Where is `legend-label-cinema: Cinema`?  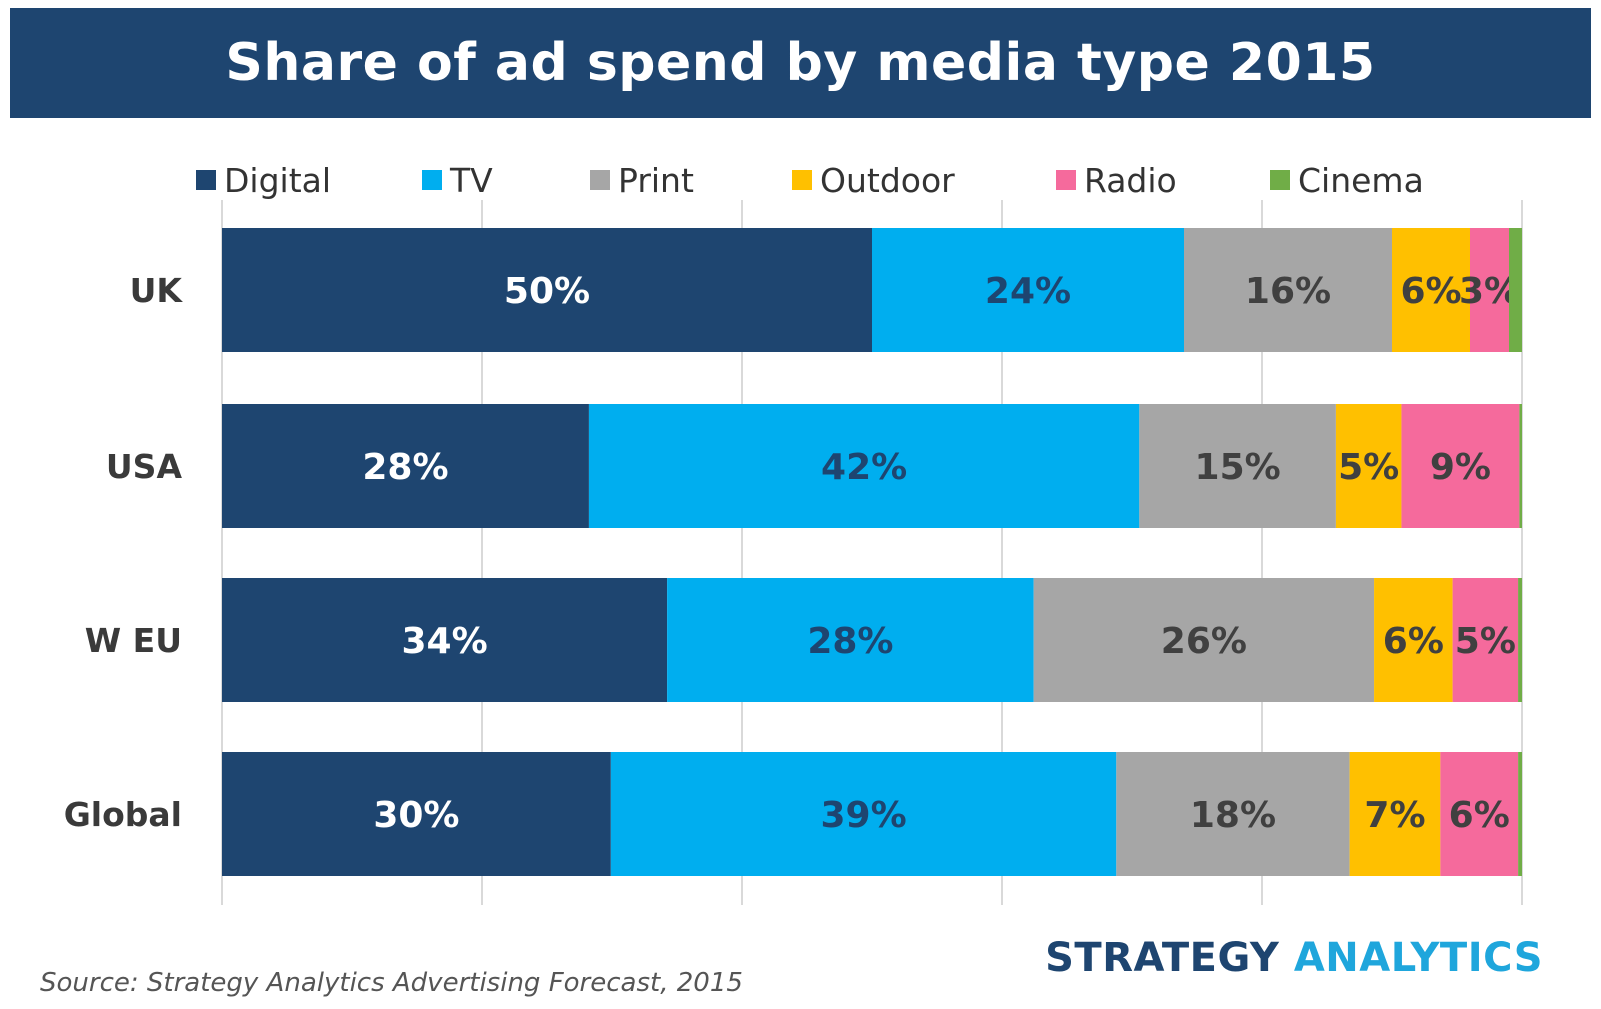 legend-label-cinema: Cinema is located at coordinates (1361, 180).